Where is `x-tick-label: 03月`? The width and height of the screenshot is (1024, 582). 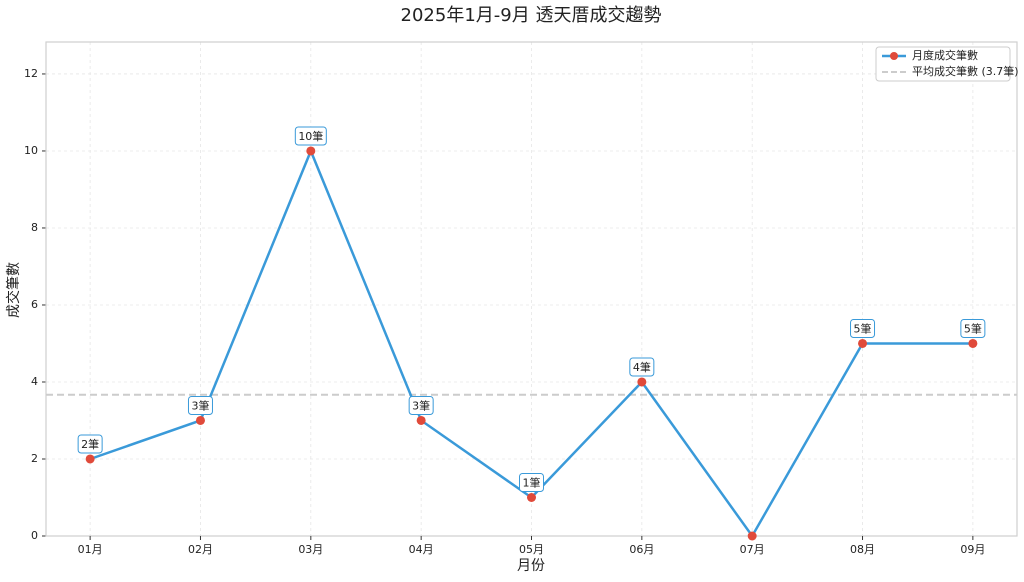
x-tick-label: 03月 is located at coordinates (310, 549).